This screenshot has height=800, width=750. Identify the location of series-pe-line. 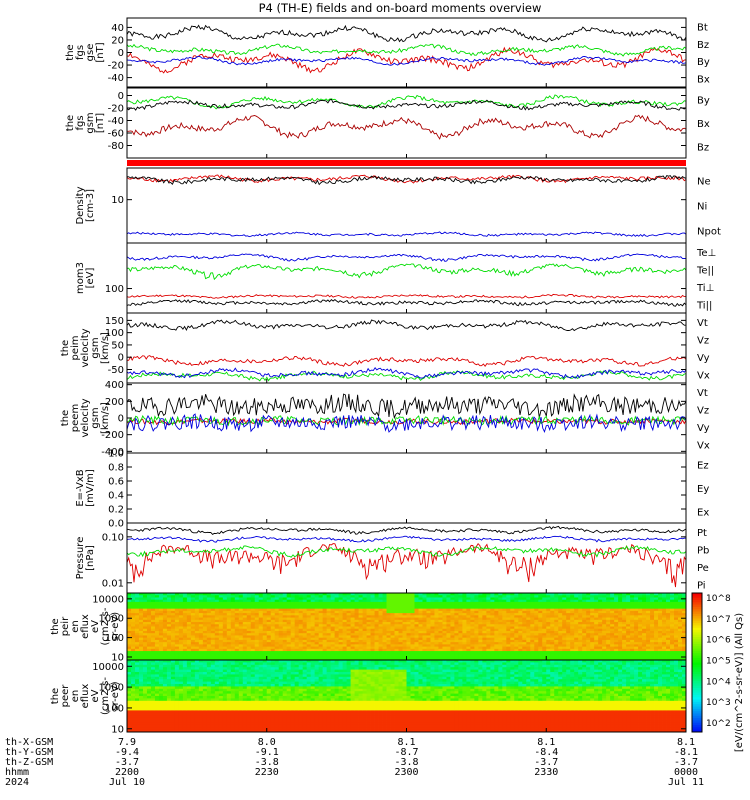
(406, 551).